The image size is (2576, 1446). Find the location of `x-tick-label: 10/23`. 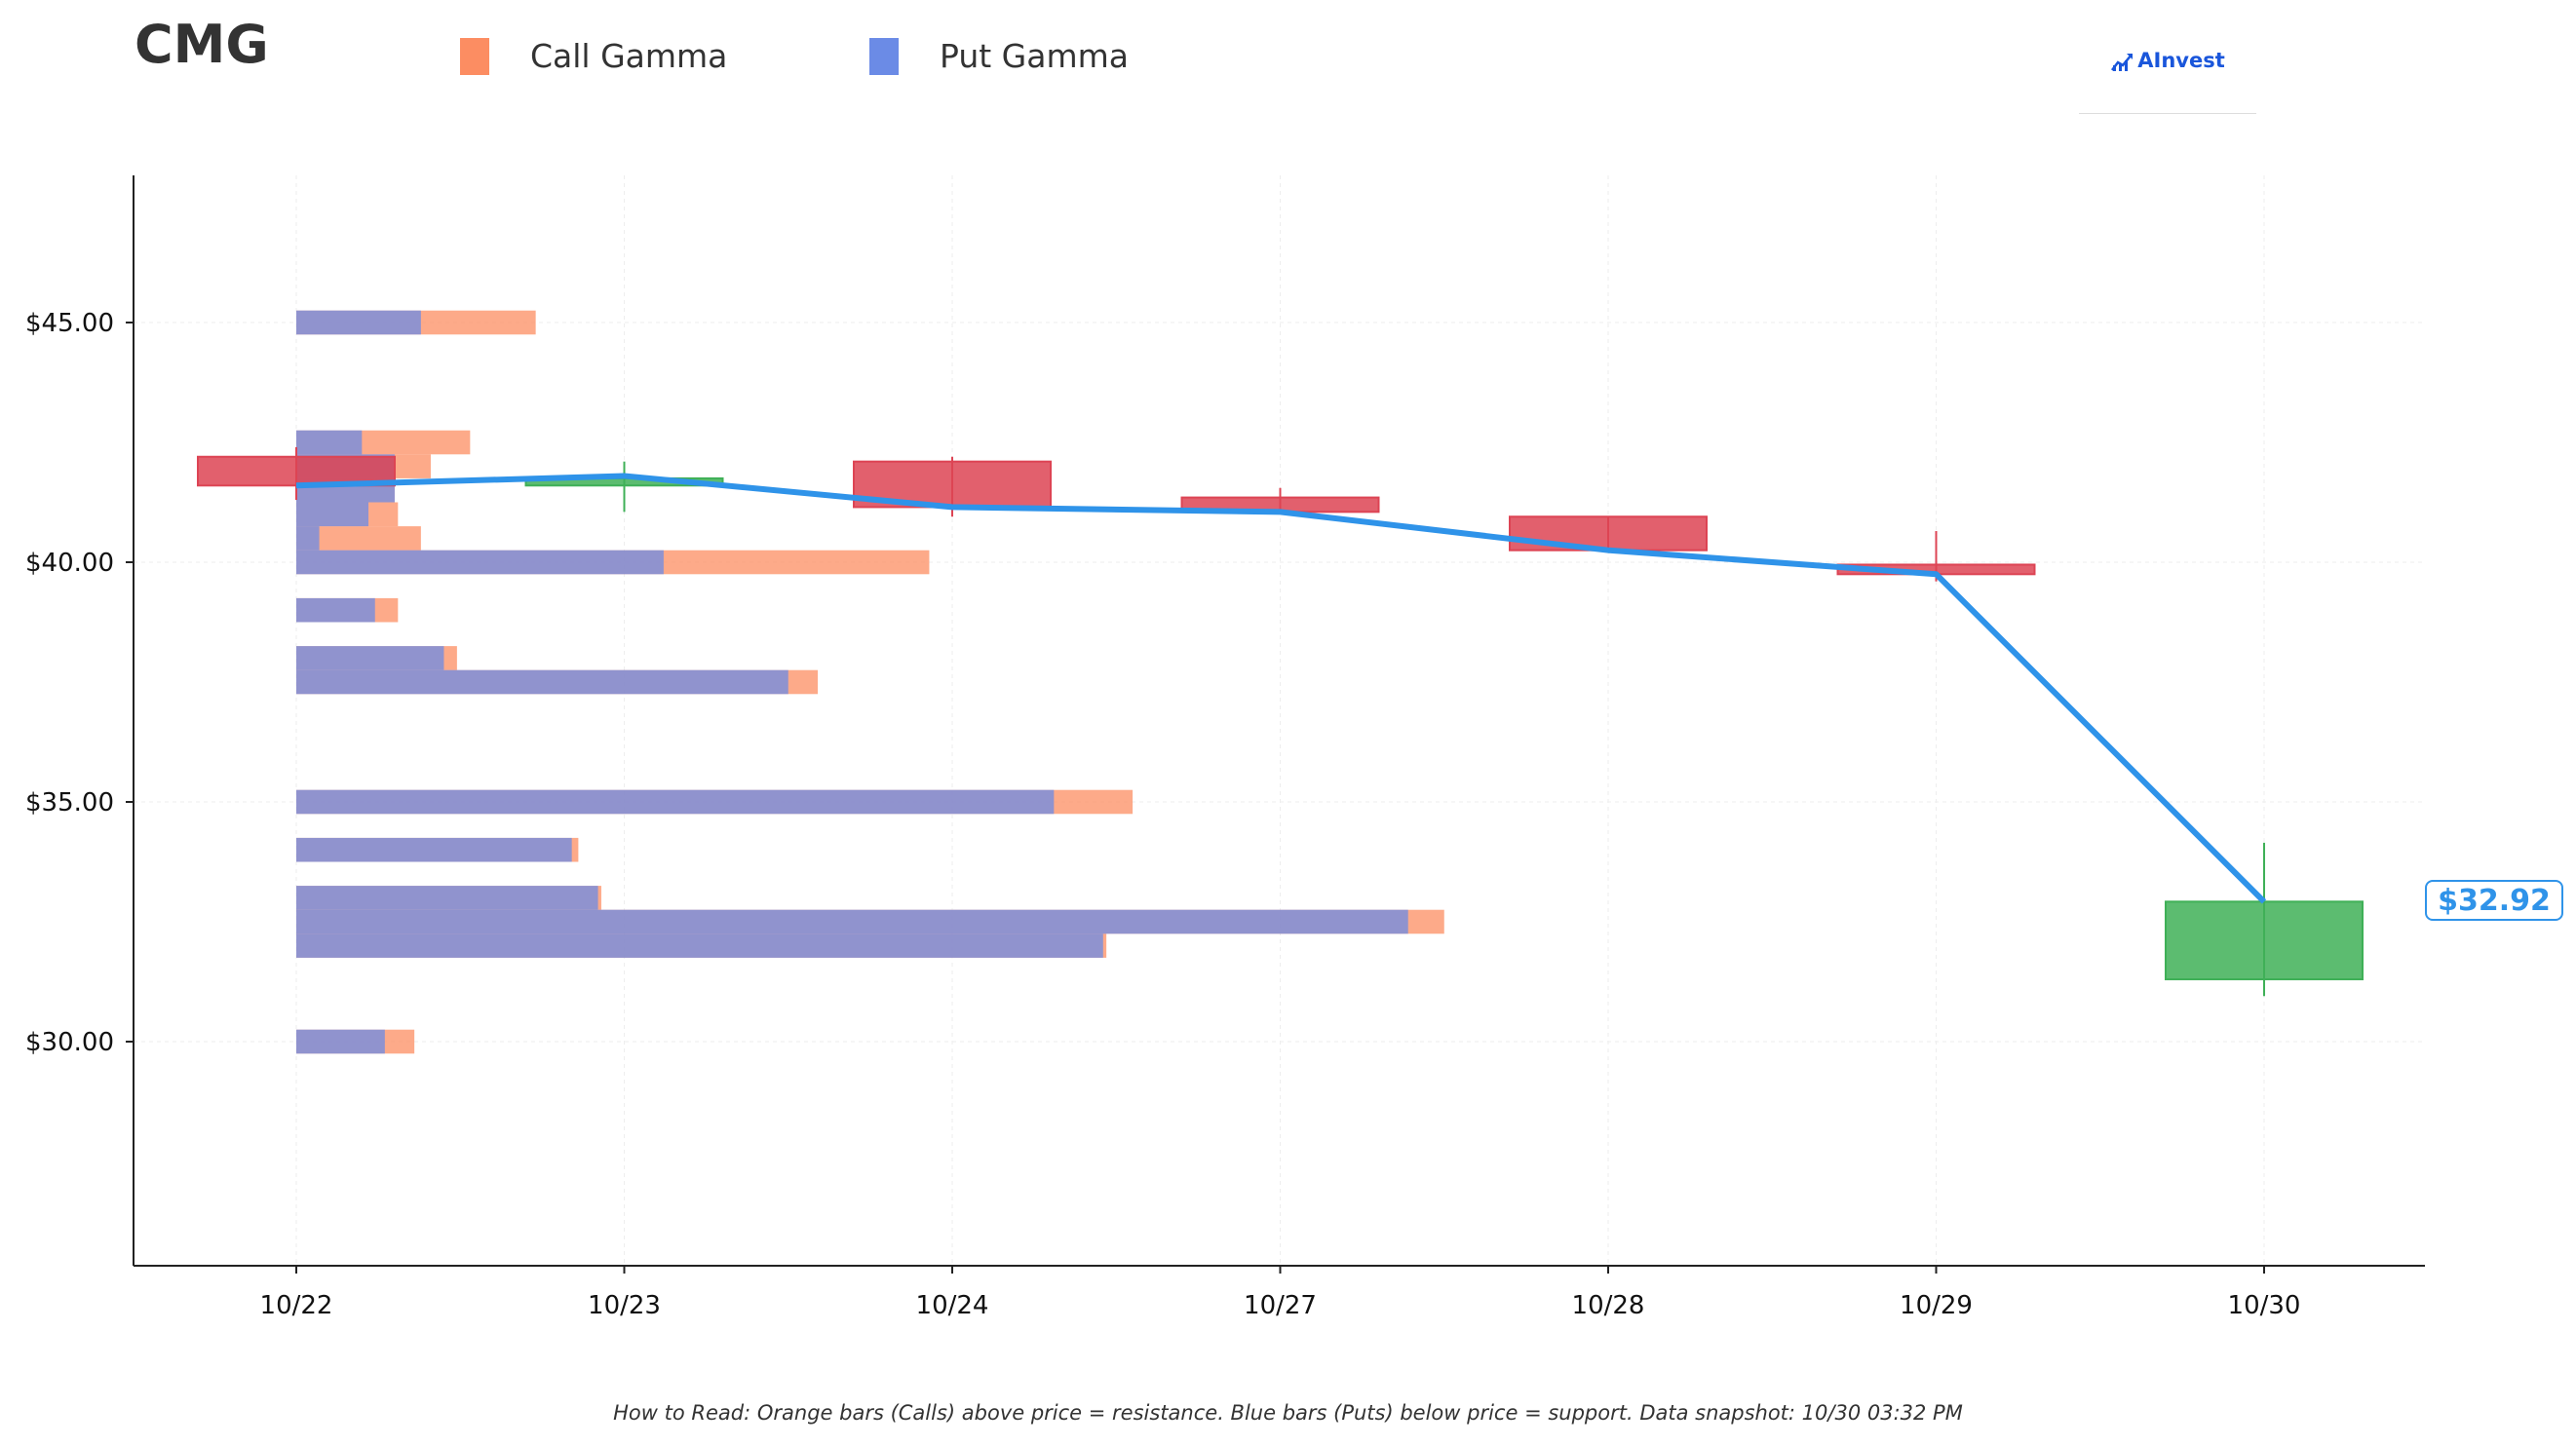

x-tick-label: 10/23 is located at coordinates (624, 1305).